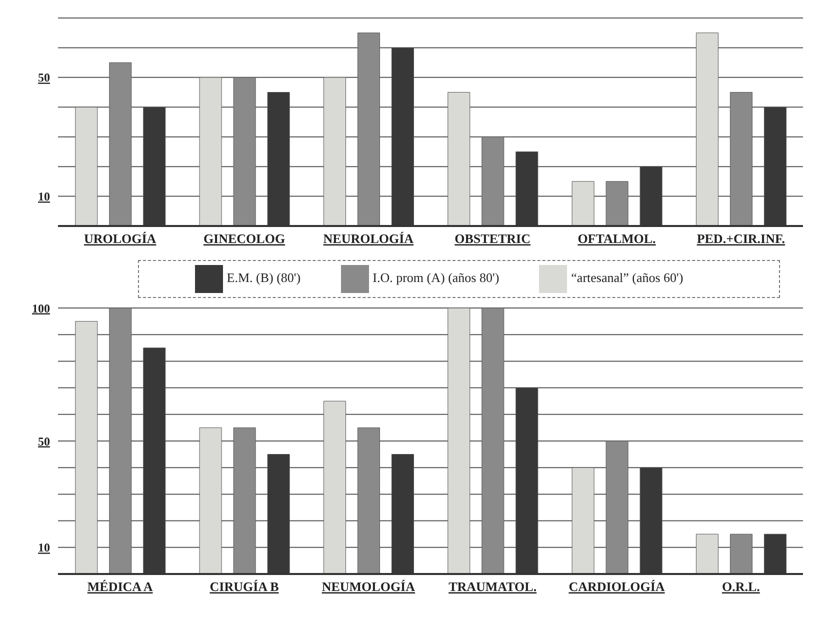 The width and height of the screenshot is (825, 618). I want to click on x-tick-label: NEUROLOGÍA, so click(368, 238).